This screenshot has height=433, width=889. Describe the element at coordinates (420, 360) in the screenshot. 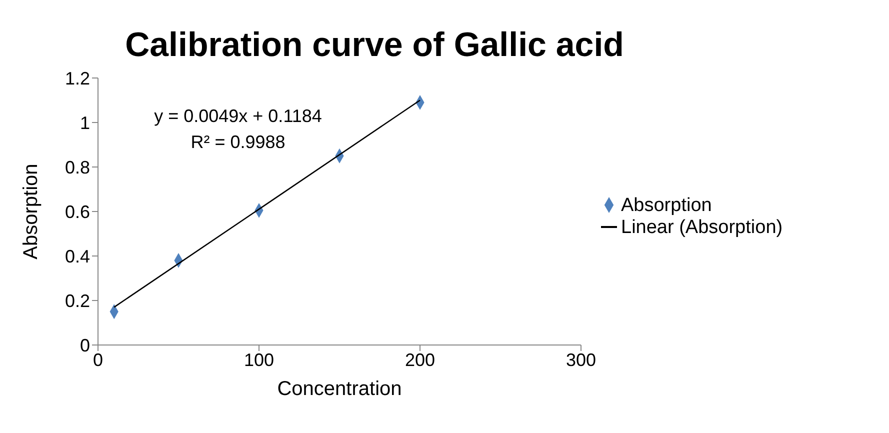

I see `x-tick-label: 200` at that location.